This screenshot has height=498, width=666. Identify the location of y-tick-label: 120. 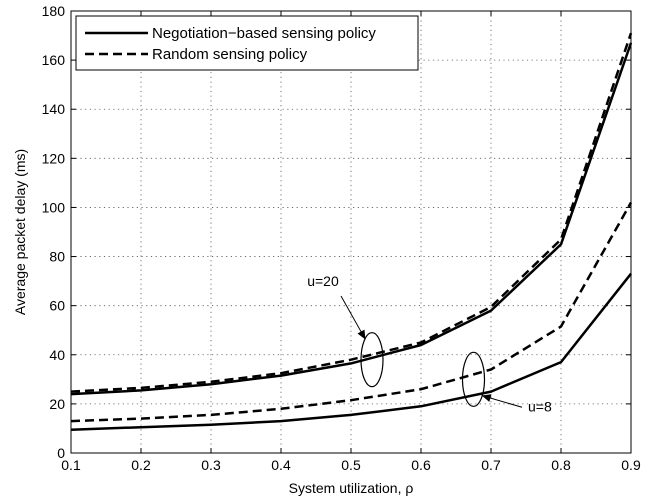
(54, 158).